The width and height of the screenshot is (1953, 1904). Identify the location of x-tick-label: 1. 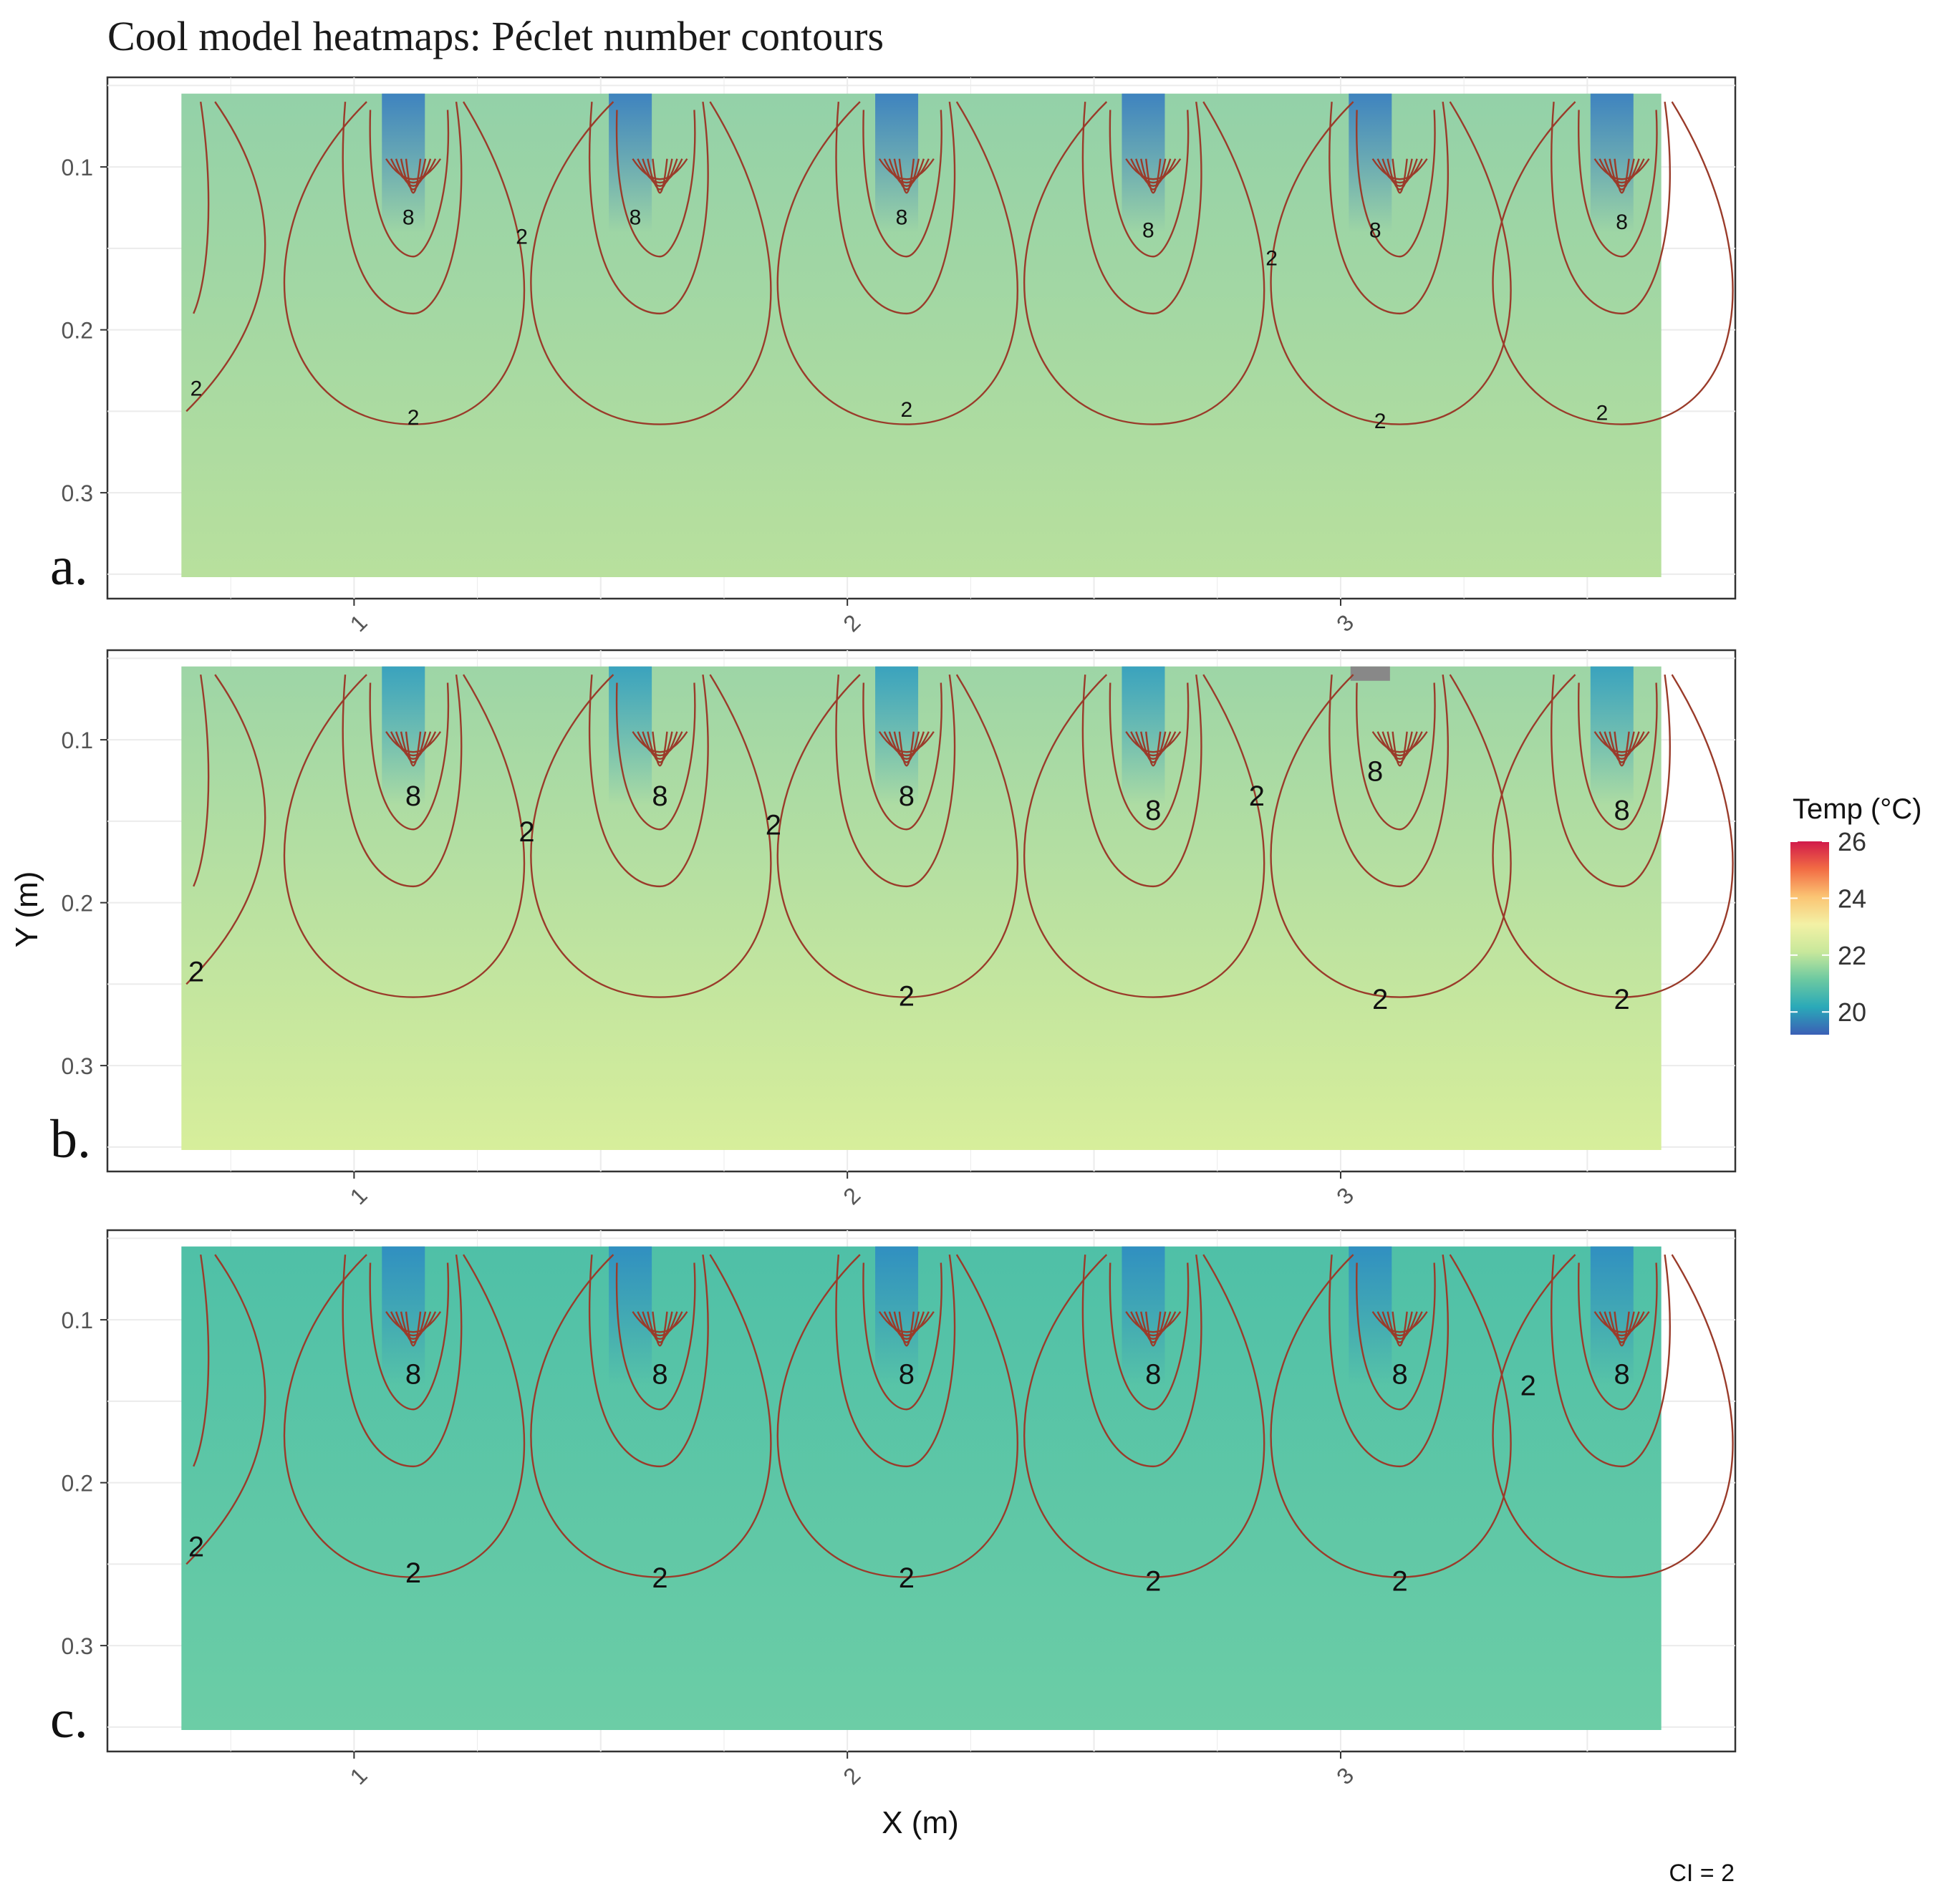
(358, 1195).